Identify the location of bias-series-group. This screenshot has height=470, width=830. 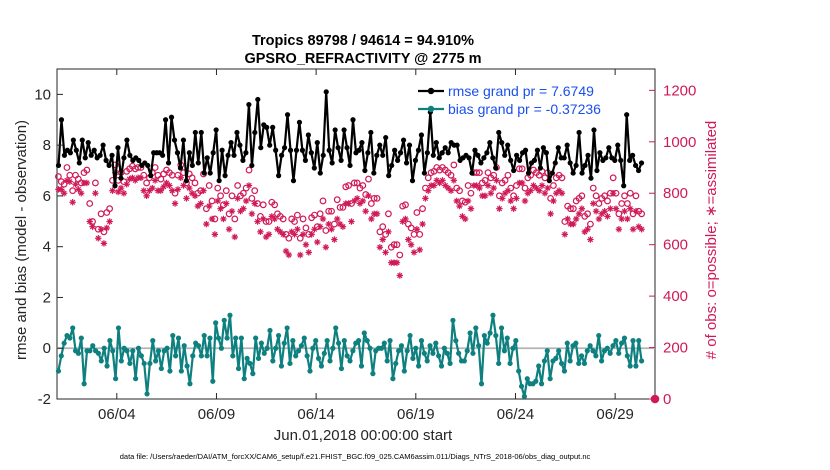
(350, 356).